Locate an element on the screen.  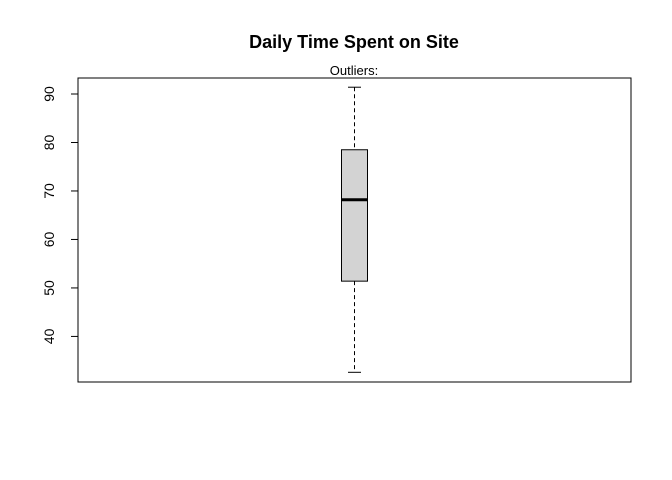
y-tick-label: 50 is located at coordinates (49, 288).